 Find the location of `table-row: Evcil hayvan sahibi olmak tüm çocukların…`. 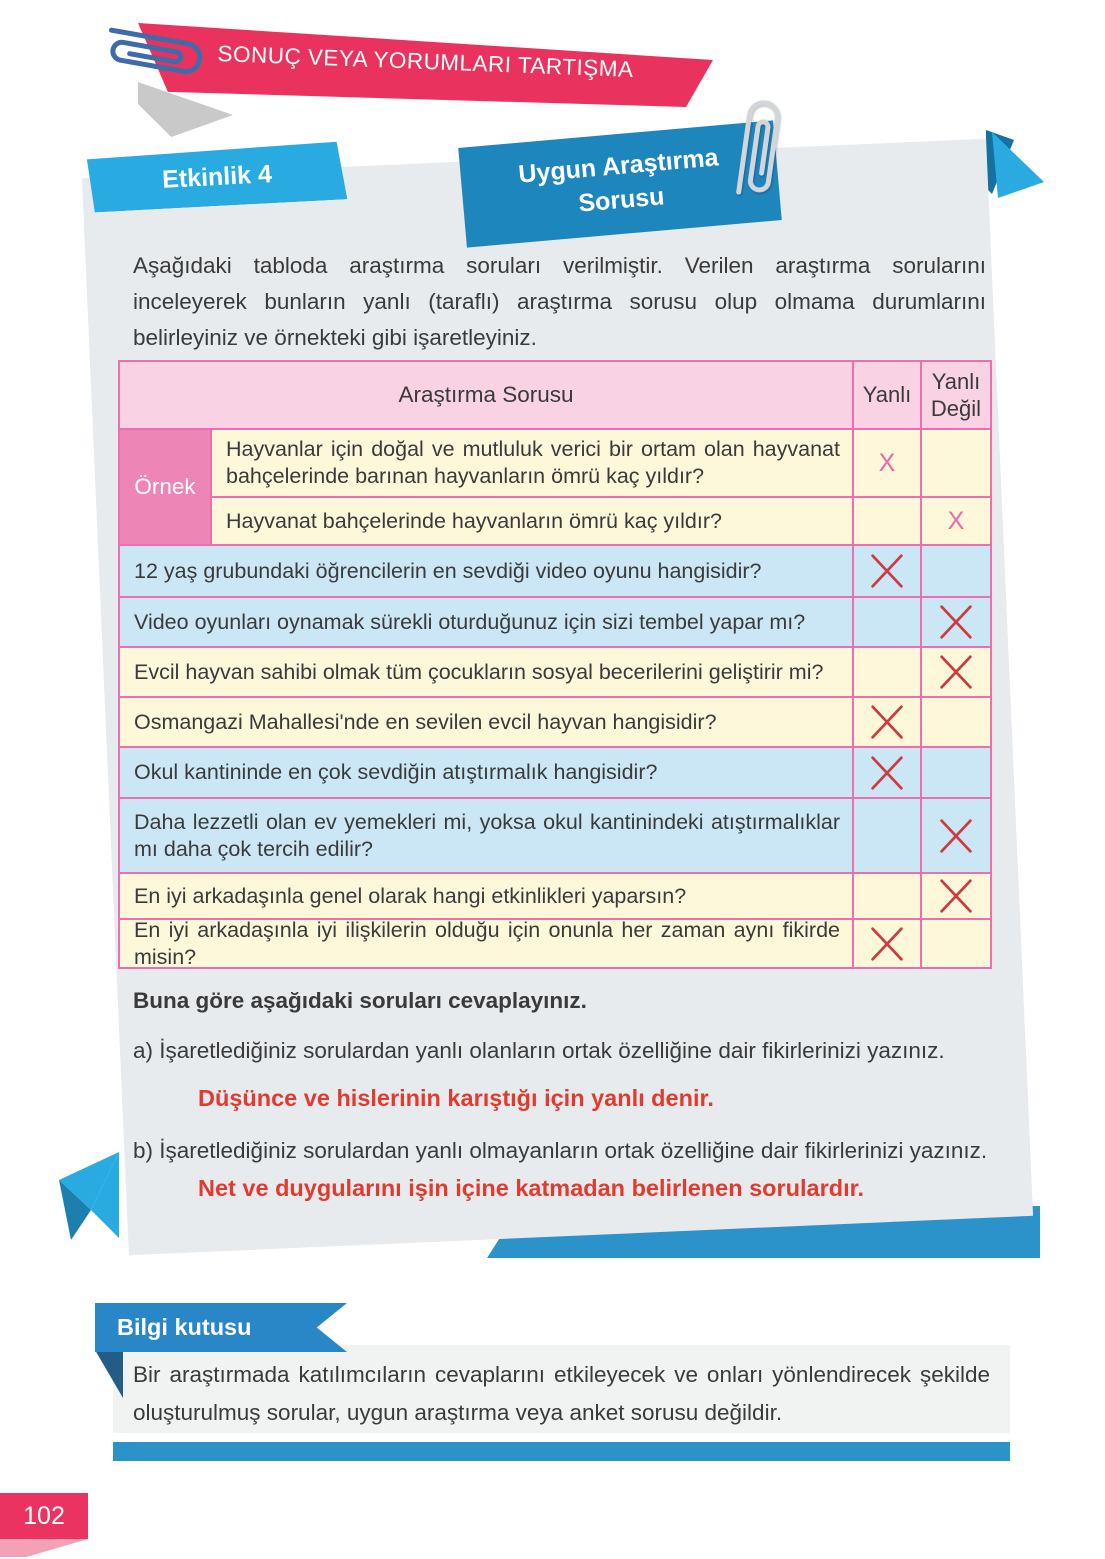

table-row: Evcil hayvan sahibi olmak tüm çocukların… is located at coordinates (555, 671).